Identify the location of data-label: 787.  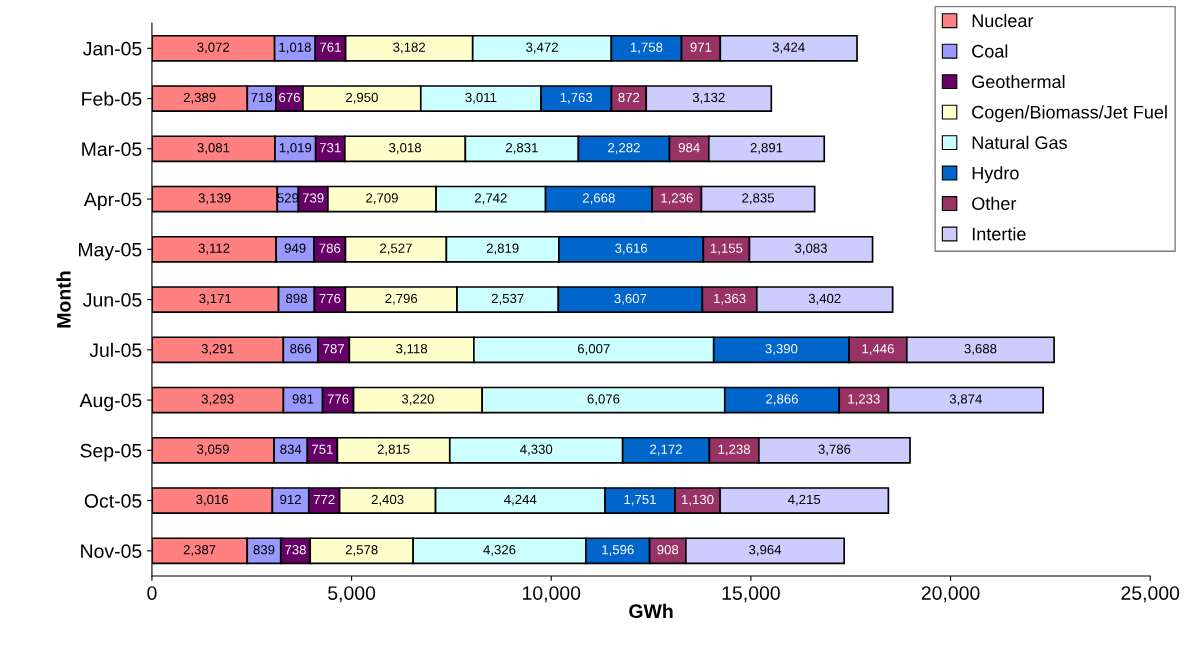
(333, 349).